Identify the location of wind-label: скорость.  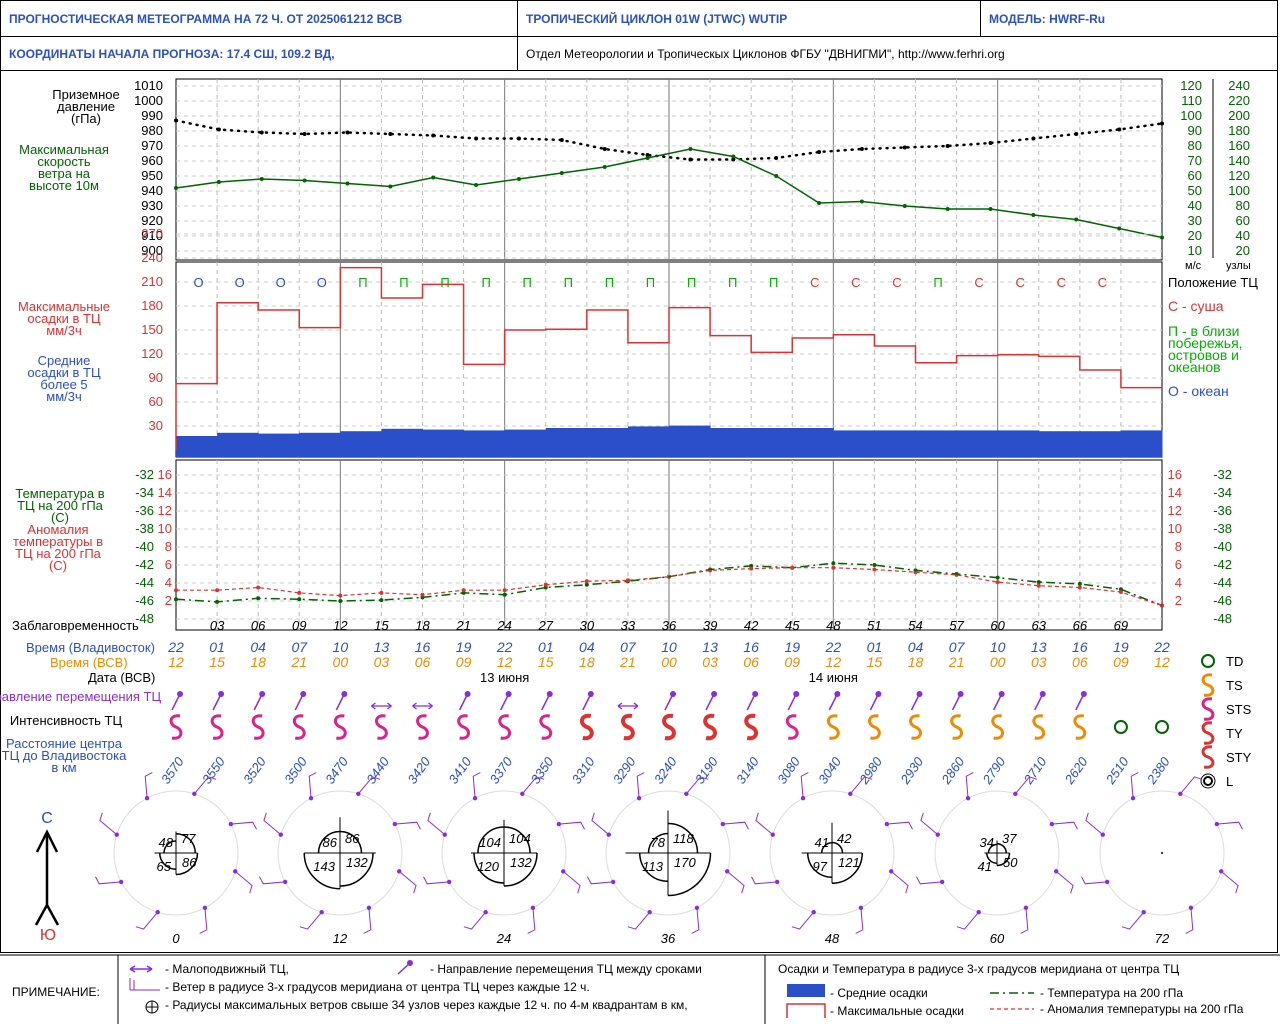
(63, 161).